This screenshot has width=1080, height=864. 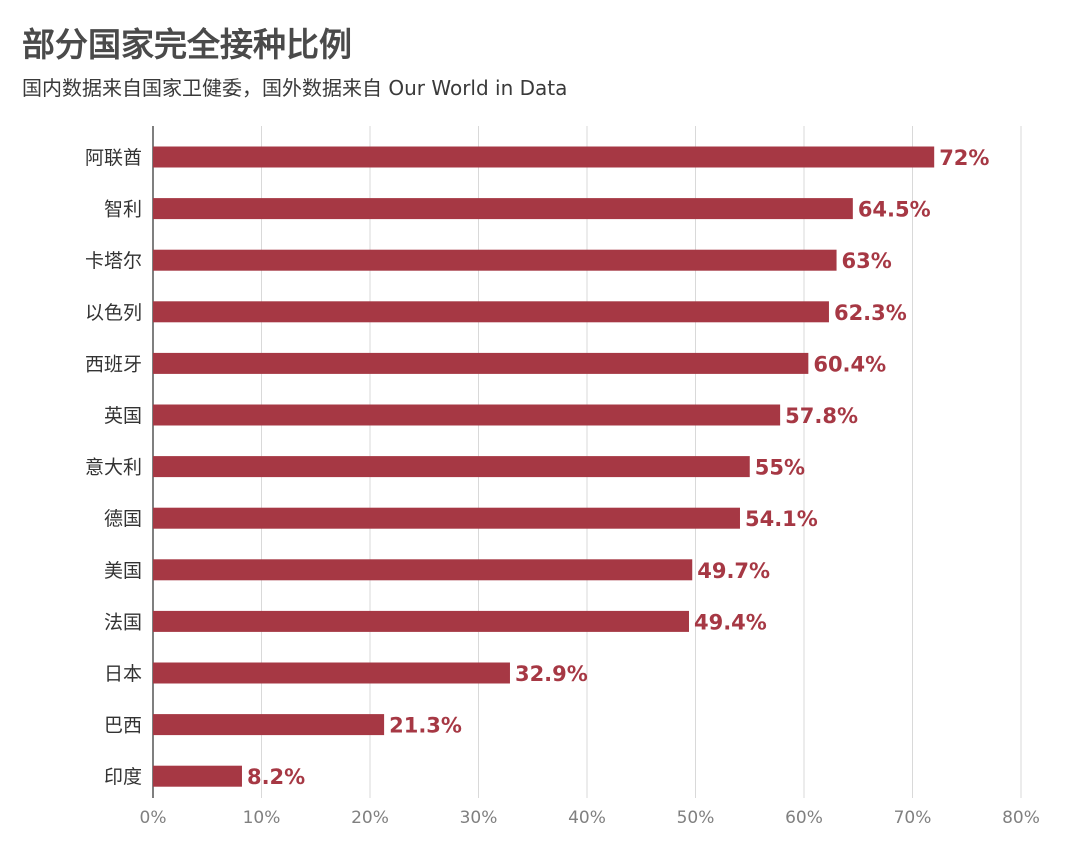 What do you see at coordinates (113, 261) in the screenshot?
I see `category-label: 卡塔尔` at bounding box center [113, 261].